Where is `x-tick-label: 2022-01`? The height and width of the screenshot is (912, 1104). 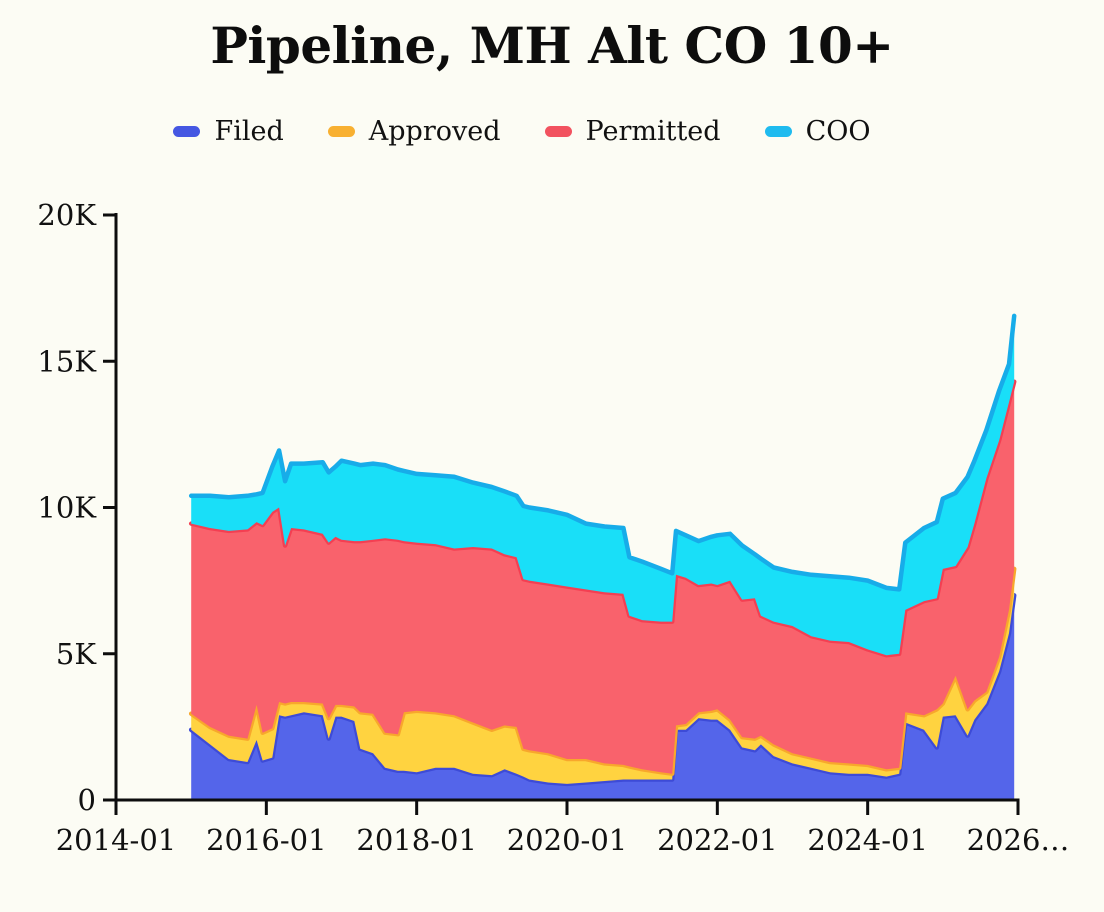
x-tick-label: 2022-01 is located at coordinates (717, 840).